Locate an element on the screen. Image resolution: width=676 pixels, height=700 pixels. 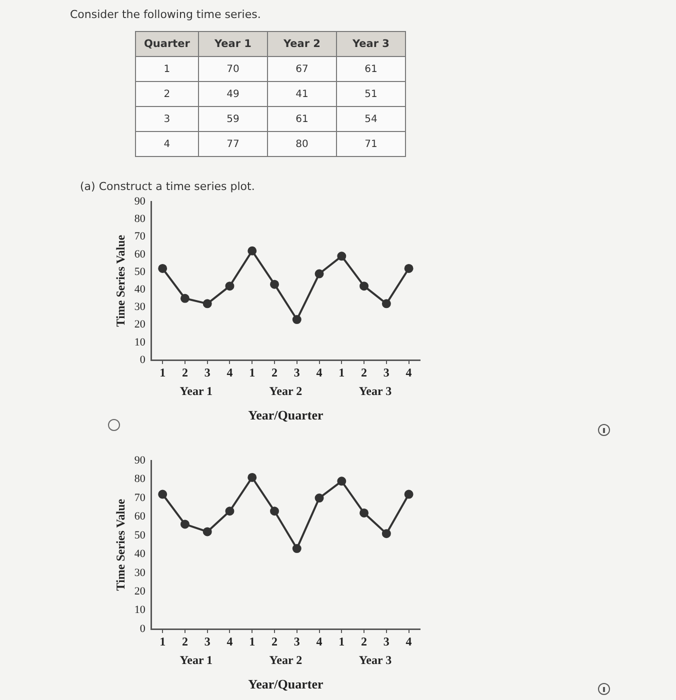
y-axis-title: Quarter is located at coordinates (167, 44).